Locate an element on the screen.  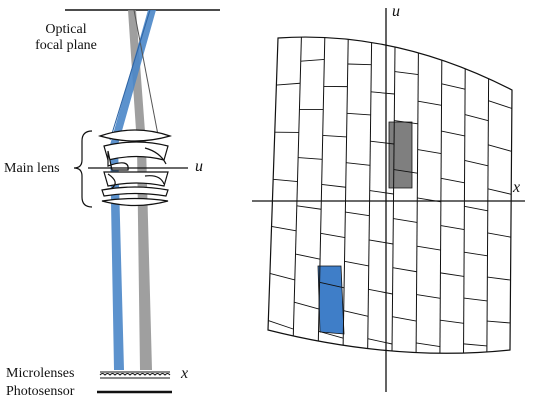
right-u-axis-label: u is located at coordinates (396, 11).